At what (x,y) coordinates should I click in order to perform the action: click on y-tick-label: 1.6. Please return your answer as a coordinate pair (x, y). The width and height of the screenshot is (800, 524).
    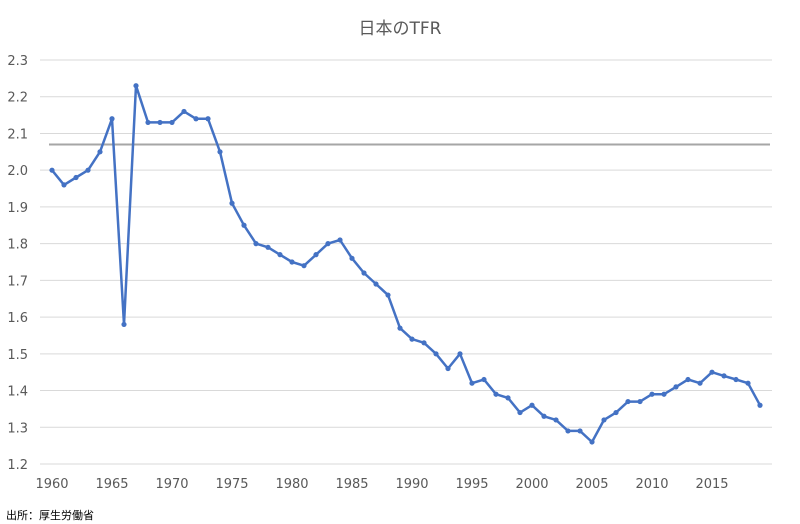
    Looking at the image, I should click on (17, 318).